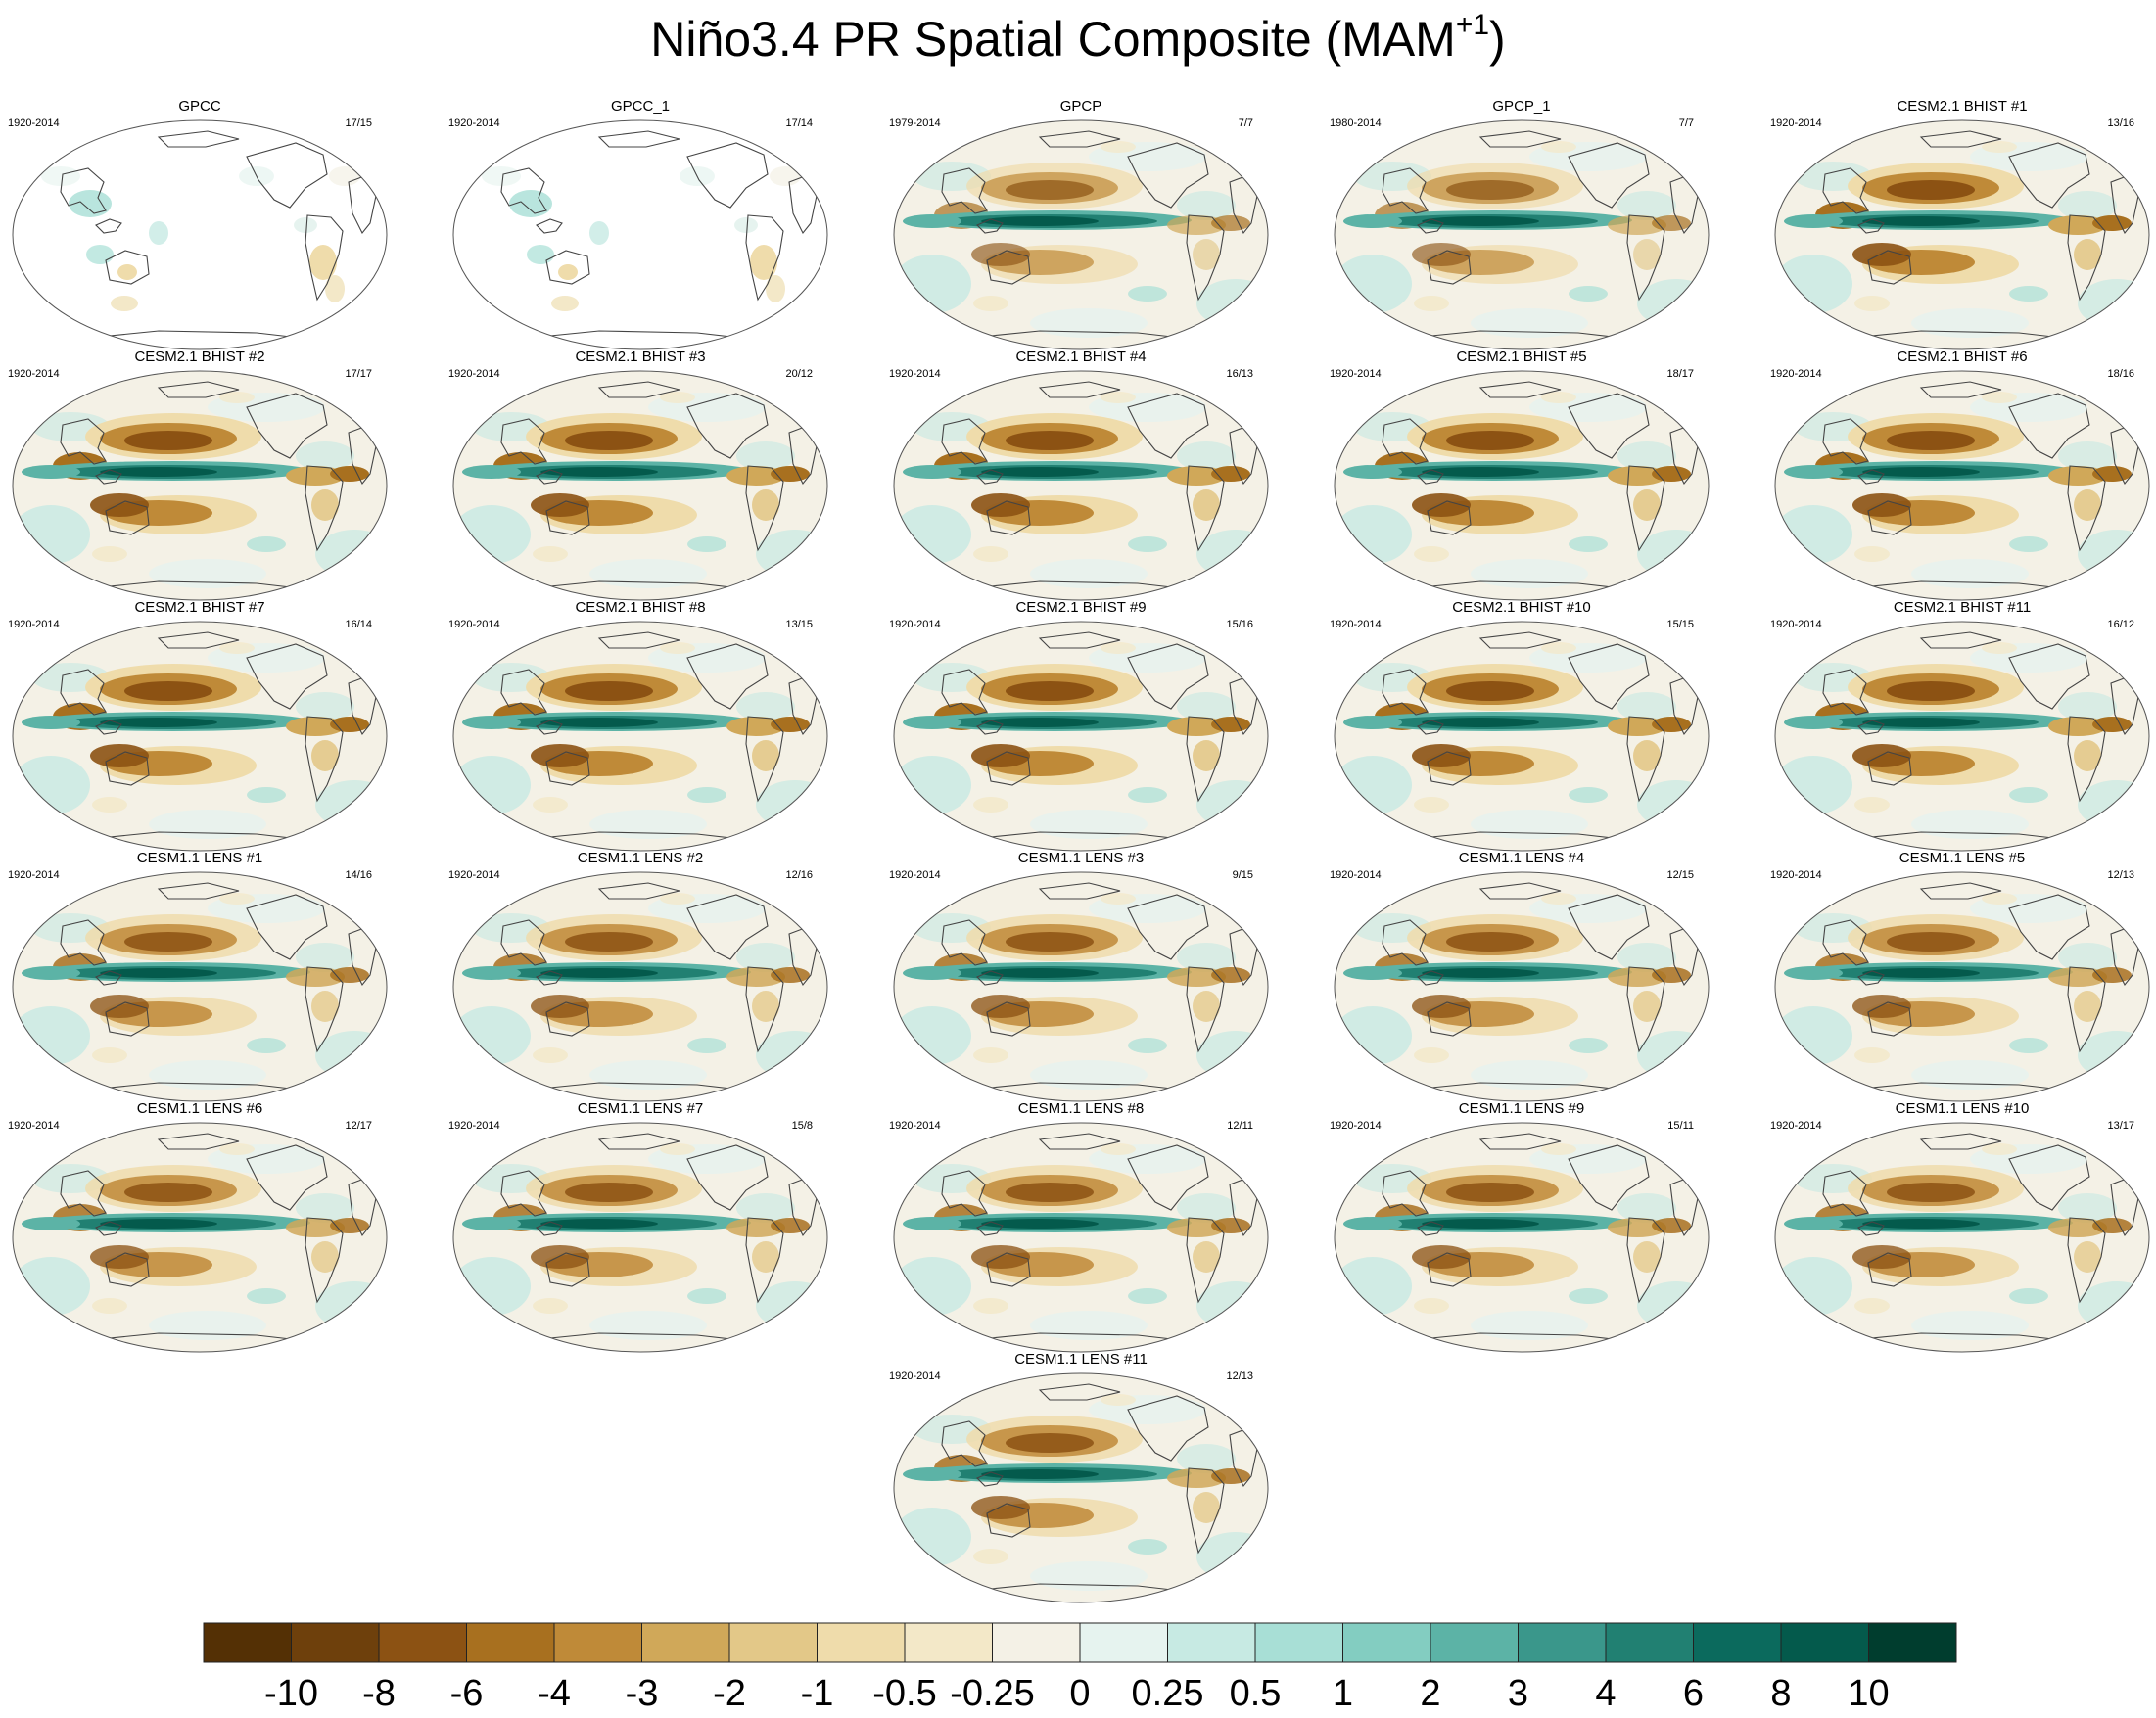 The height and width of the screenshot is (1718, 2156). Describe the element at coordinates (1680, 1126) in the screenshot. I see `panel-event-count: 15/11` at that location.